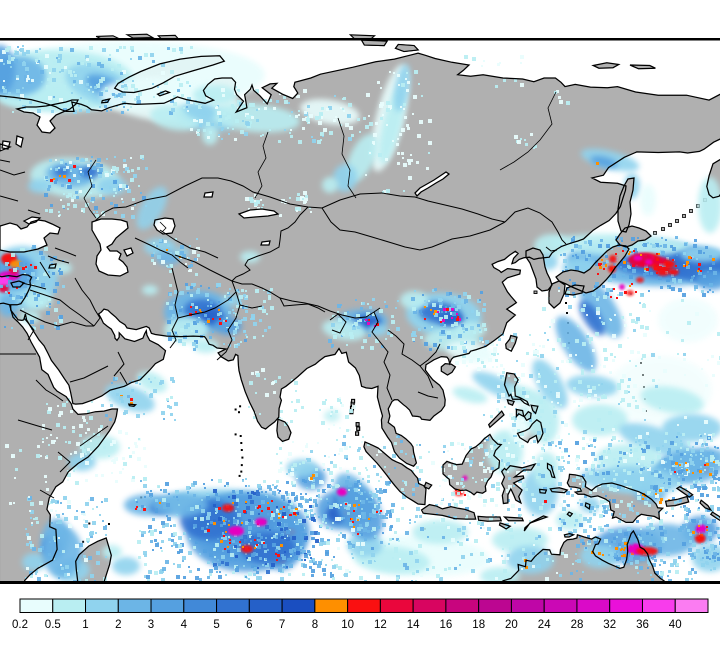 The height and width of the screenshot is (660, 720). Describe the element at coordinates (609, 625) in the screenshot. I see `svg-text: 32` at that location.